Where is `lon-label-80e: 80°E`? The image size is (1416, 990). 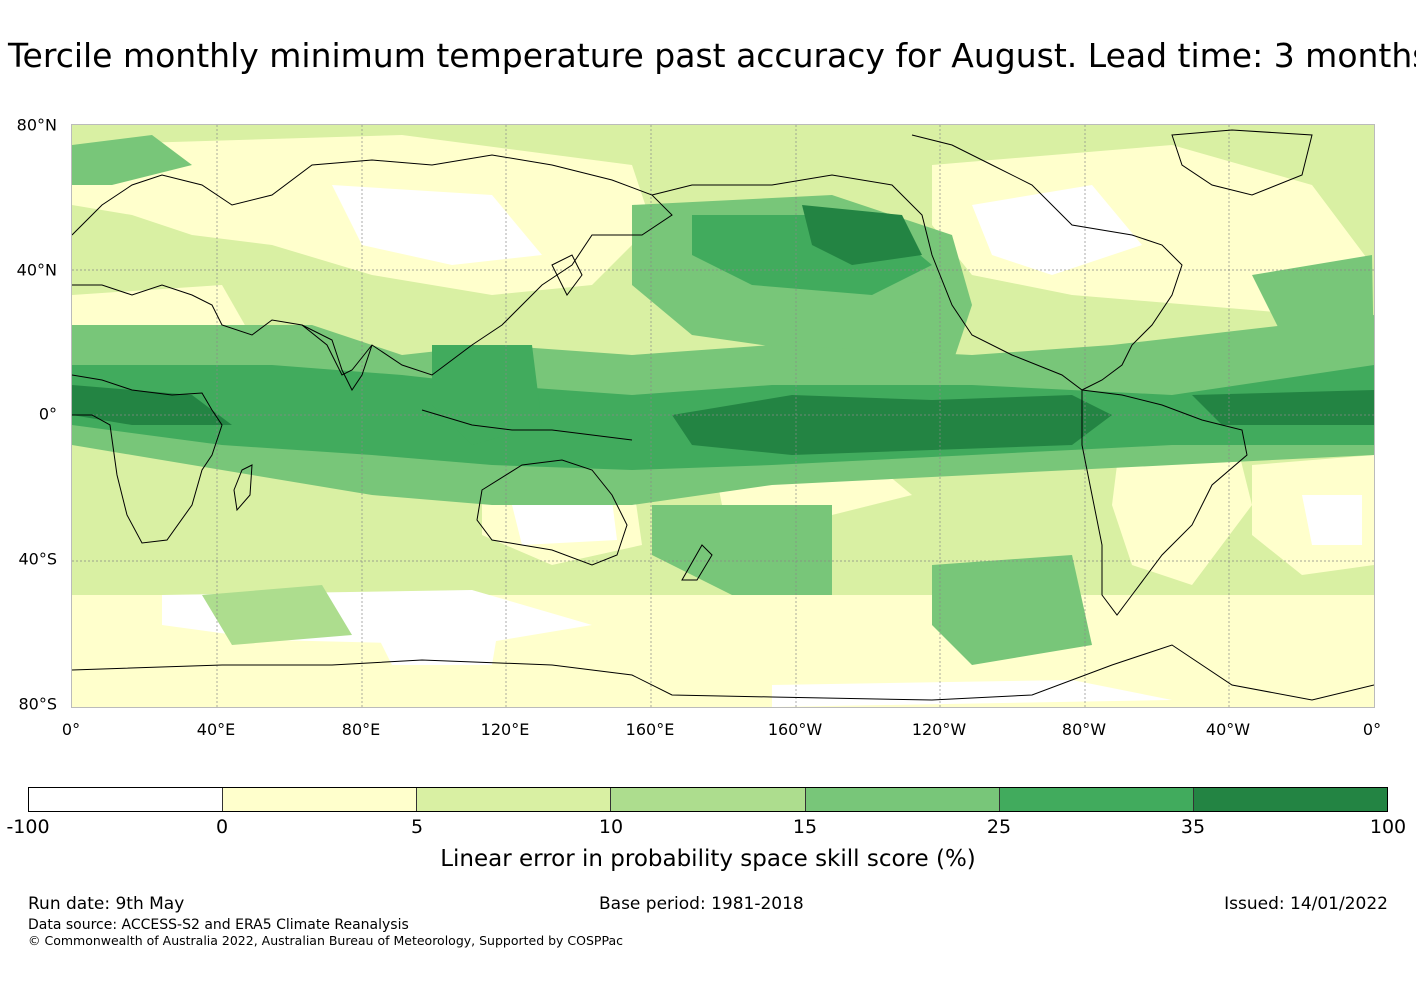
lon-label-80e: 80°E is located at coordinates (361, 729).